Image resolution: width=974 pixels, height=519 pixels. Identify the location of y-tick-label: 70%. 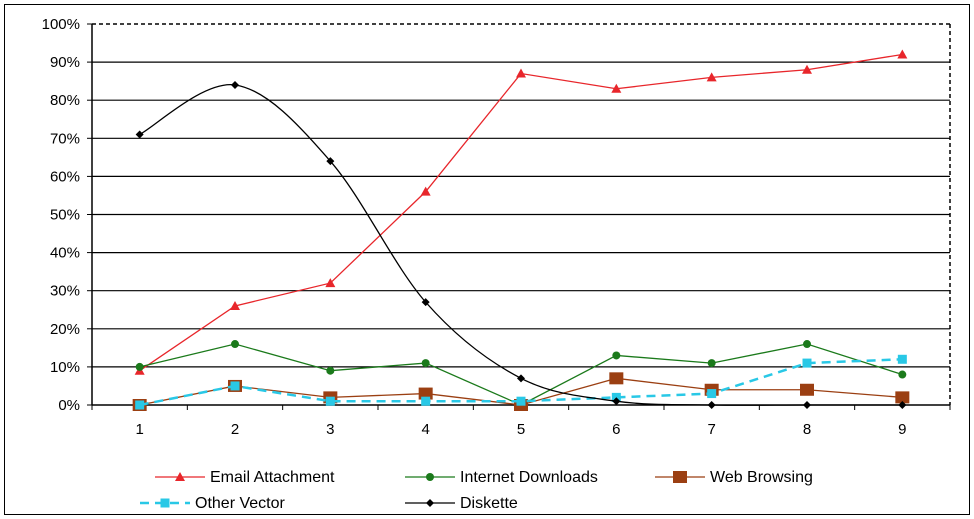
(65, 138).